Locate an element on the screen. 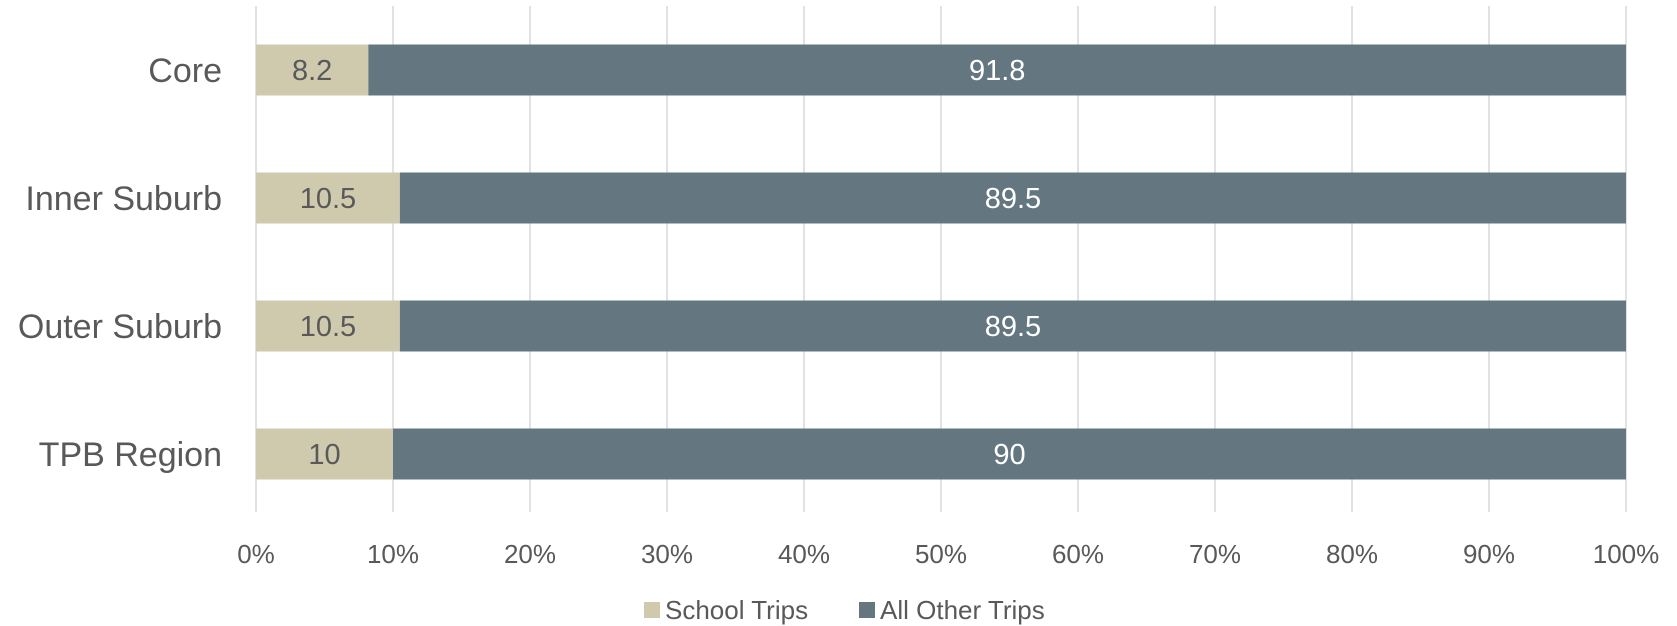 This screenshot has height=626, width=1677. data-label: 8.2 is located at coordinates (312, 71).